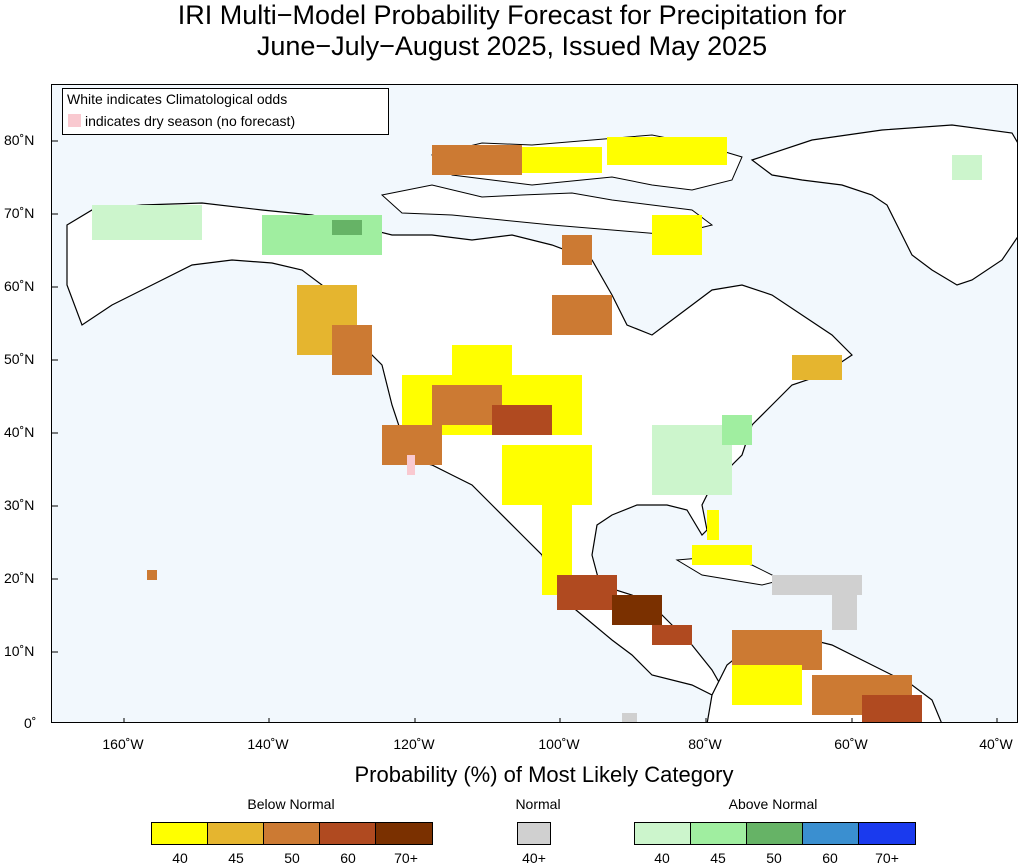 Image resolution: width=1024 pixels, height=866 pixels. Describe the element at coordinates (348, 858) in the screenshot. I see `below-tick-60: 60` at that location.